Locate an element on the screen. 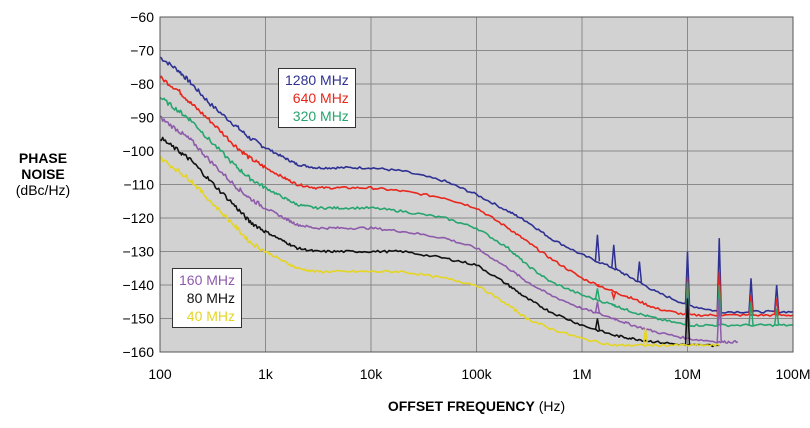  x-tick-label: 10k is located at coordinates (372, 374).